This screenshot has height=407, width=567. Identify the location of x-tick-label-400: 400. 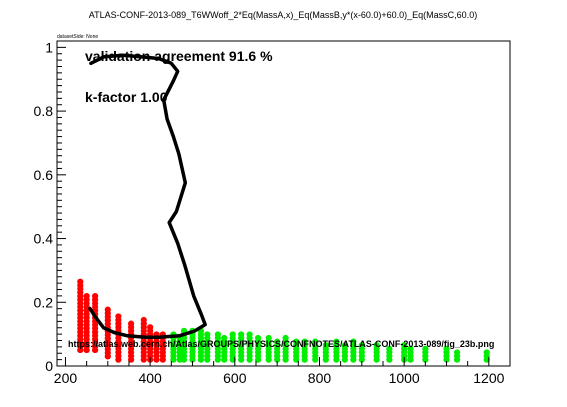
(150, 378).